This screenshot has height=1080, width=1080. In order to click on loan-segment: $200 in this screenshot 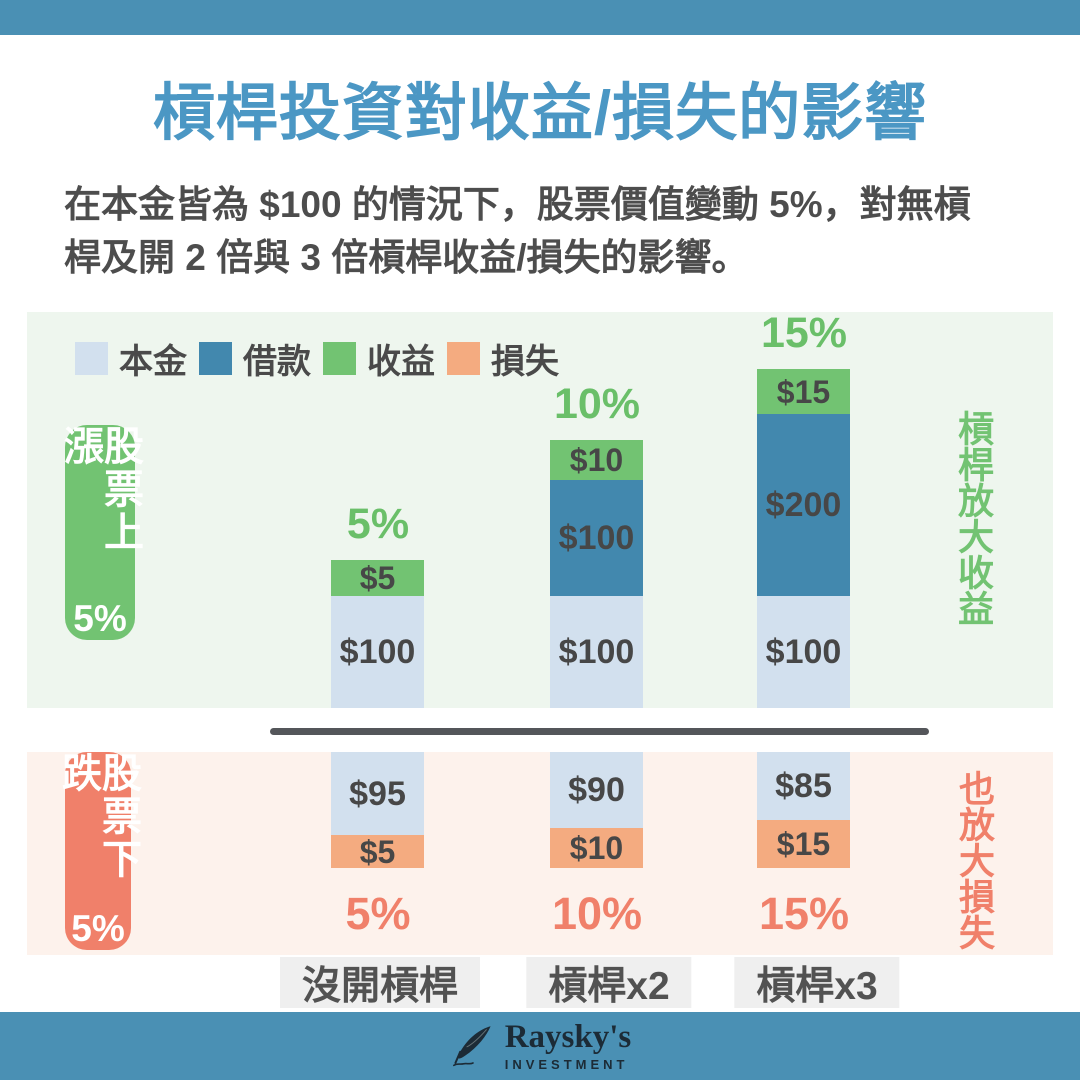, I will do `click(803, 505)`.